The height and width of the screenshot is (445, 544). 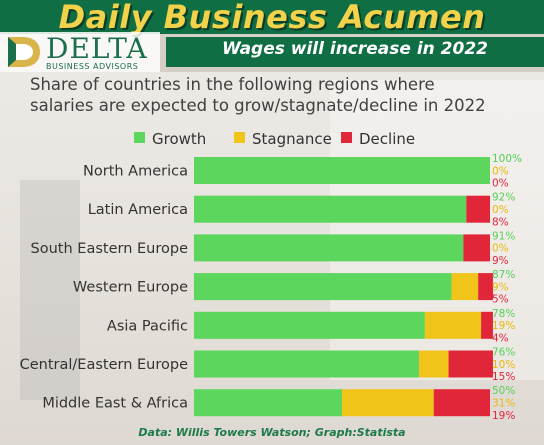 What do you see at coordinates (485, 287) in the screenshot?
I see `bar-decline-western-europe` at bounding box center [485, 287].